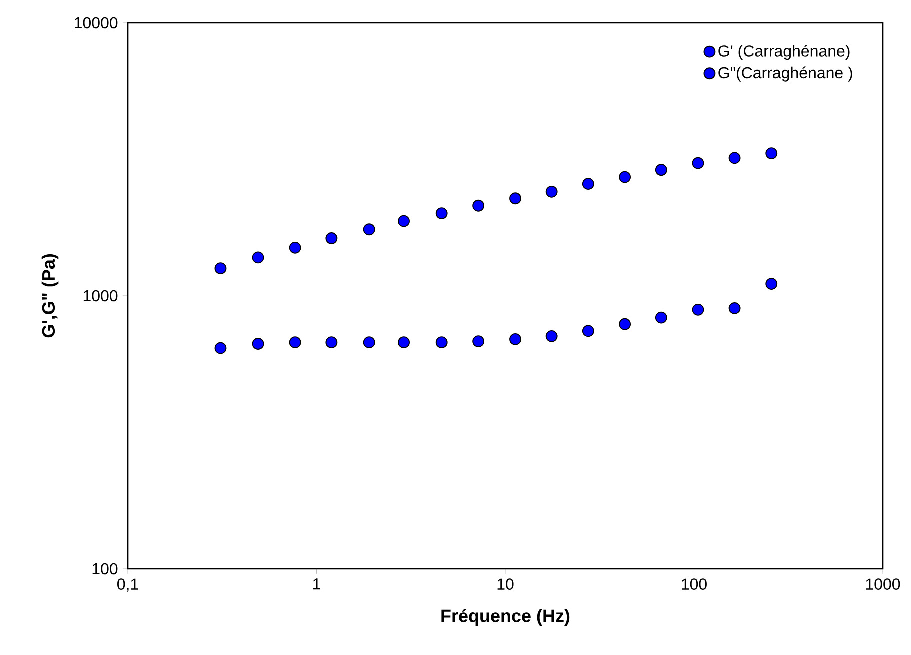  I want to click on y-tick-label: 100, so click(105, 569).